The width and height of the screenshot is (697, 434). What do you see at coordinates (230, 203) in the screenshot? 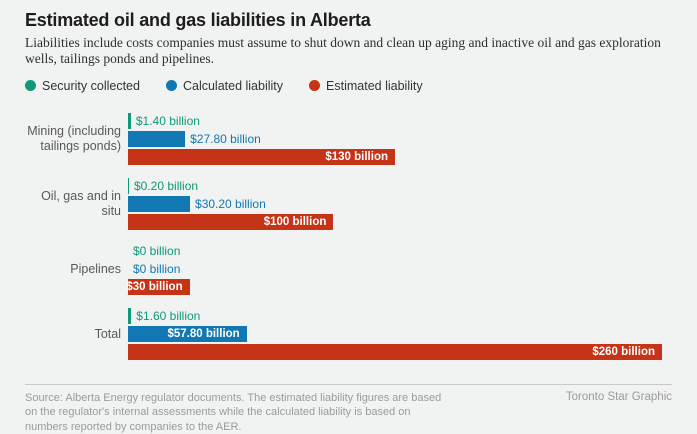
I see `value-label: $30.20 billion` at bounding box center [230, 203].